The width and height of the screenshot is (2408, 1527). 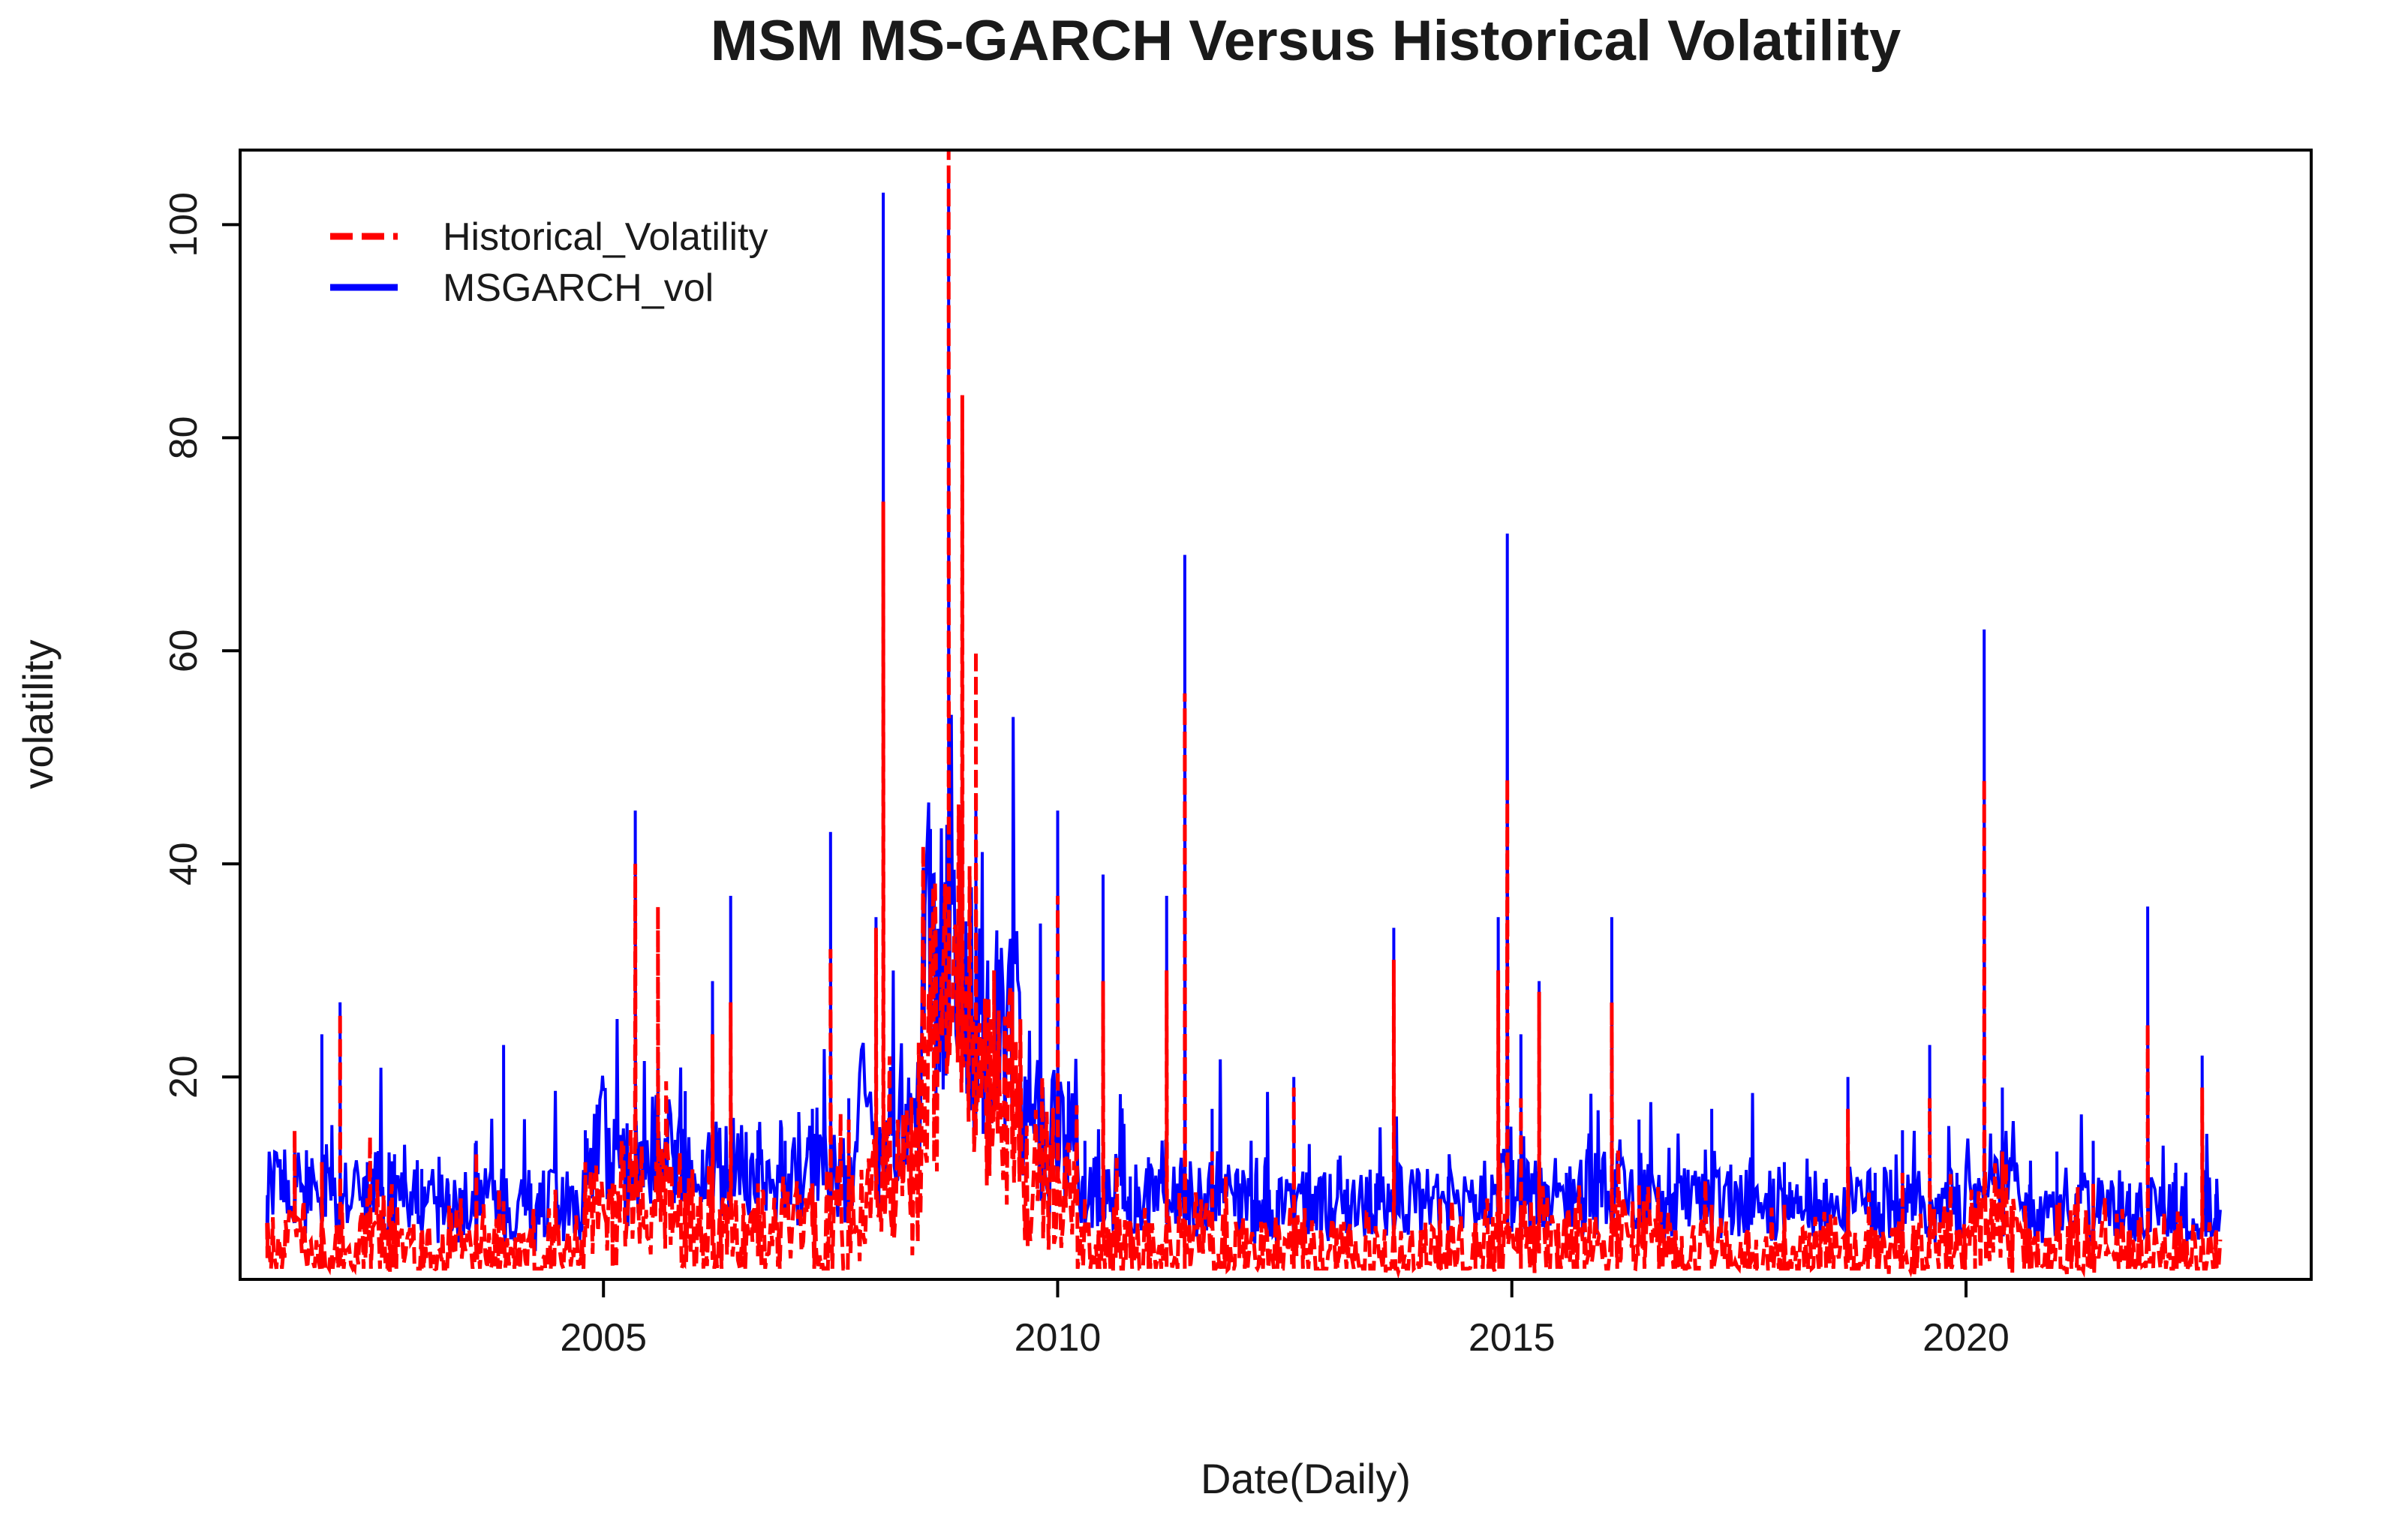 What do you see at coordinates (604, 1338) in the screenshot?
I see `x-tick-label-0: 2005` at bounding box center [604, 1338].